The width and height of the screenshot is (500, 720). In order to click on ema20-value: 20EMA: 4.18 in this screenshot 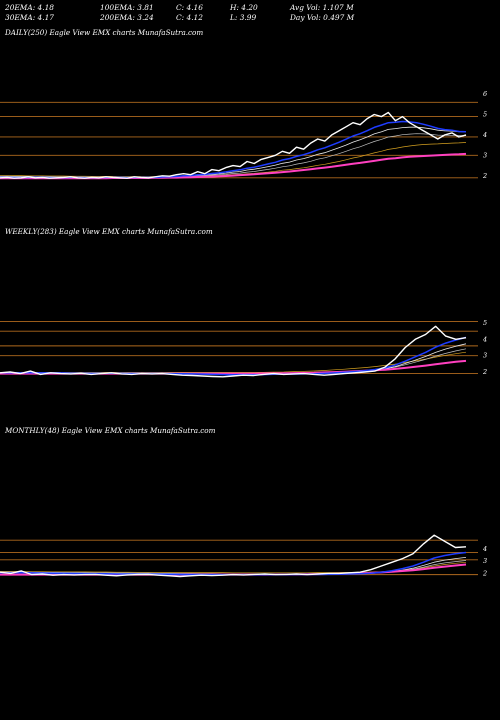, I will do `click(29, 7)`.